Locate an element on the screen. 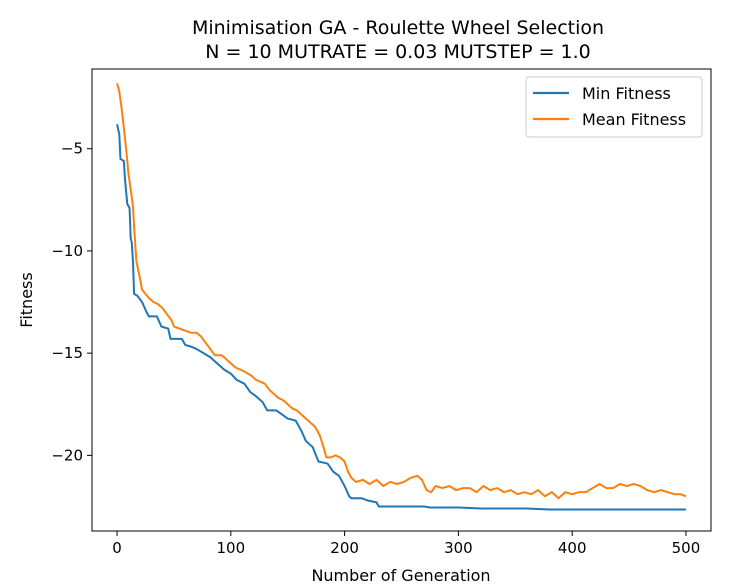 This screenshot has height=588, width=729. y-tick-label: −20 is located at coordinates (67, 455).